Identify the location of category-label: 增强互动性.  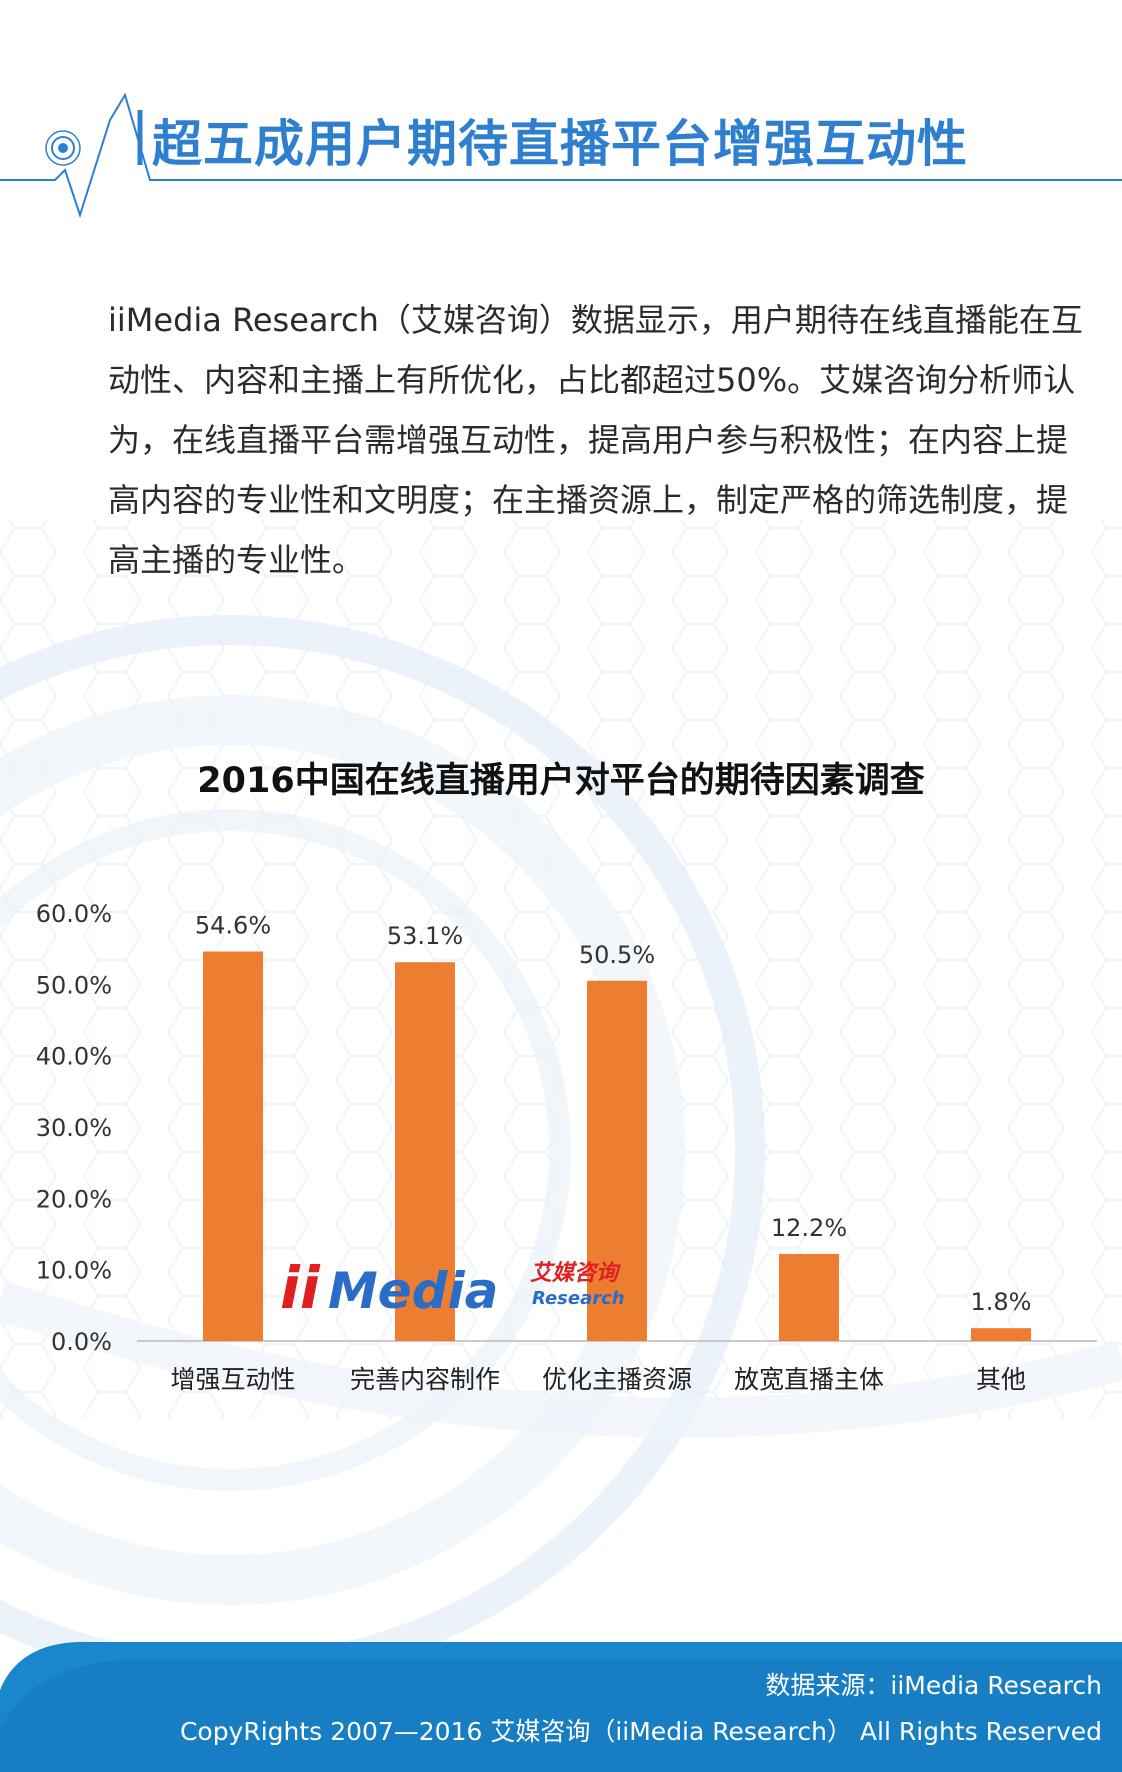
(232, 1379).